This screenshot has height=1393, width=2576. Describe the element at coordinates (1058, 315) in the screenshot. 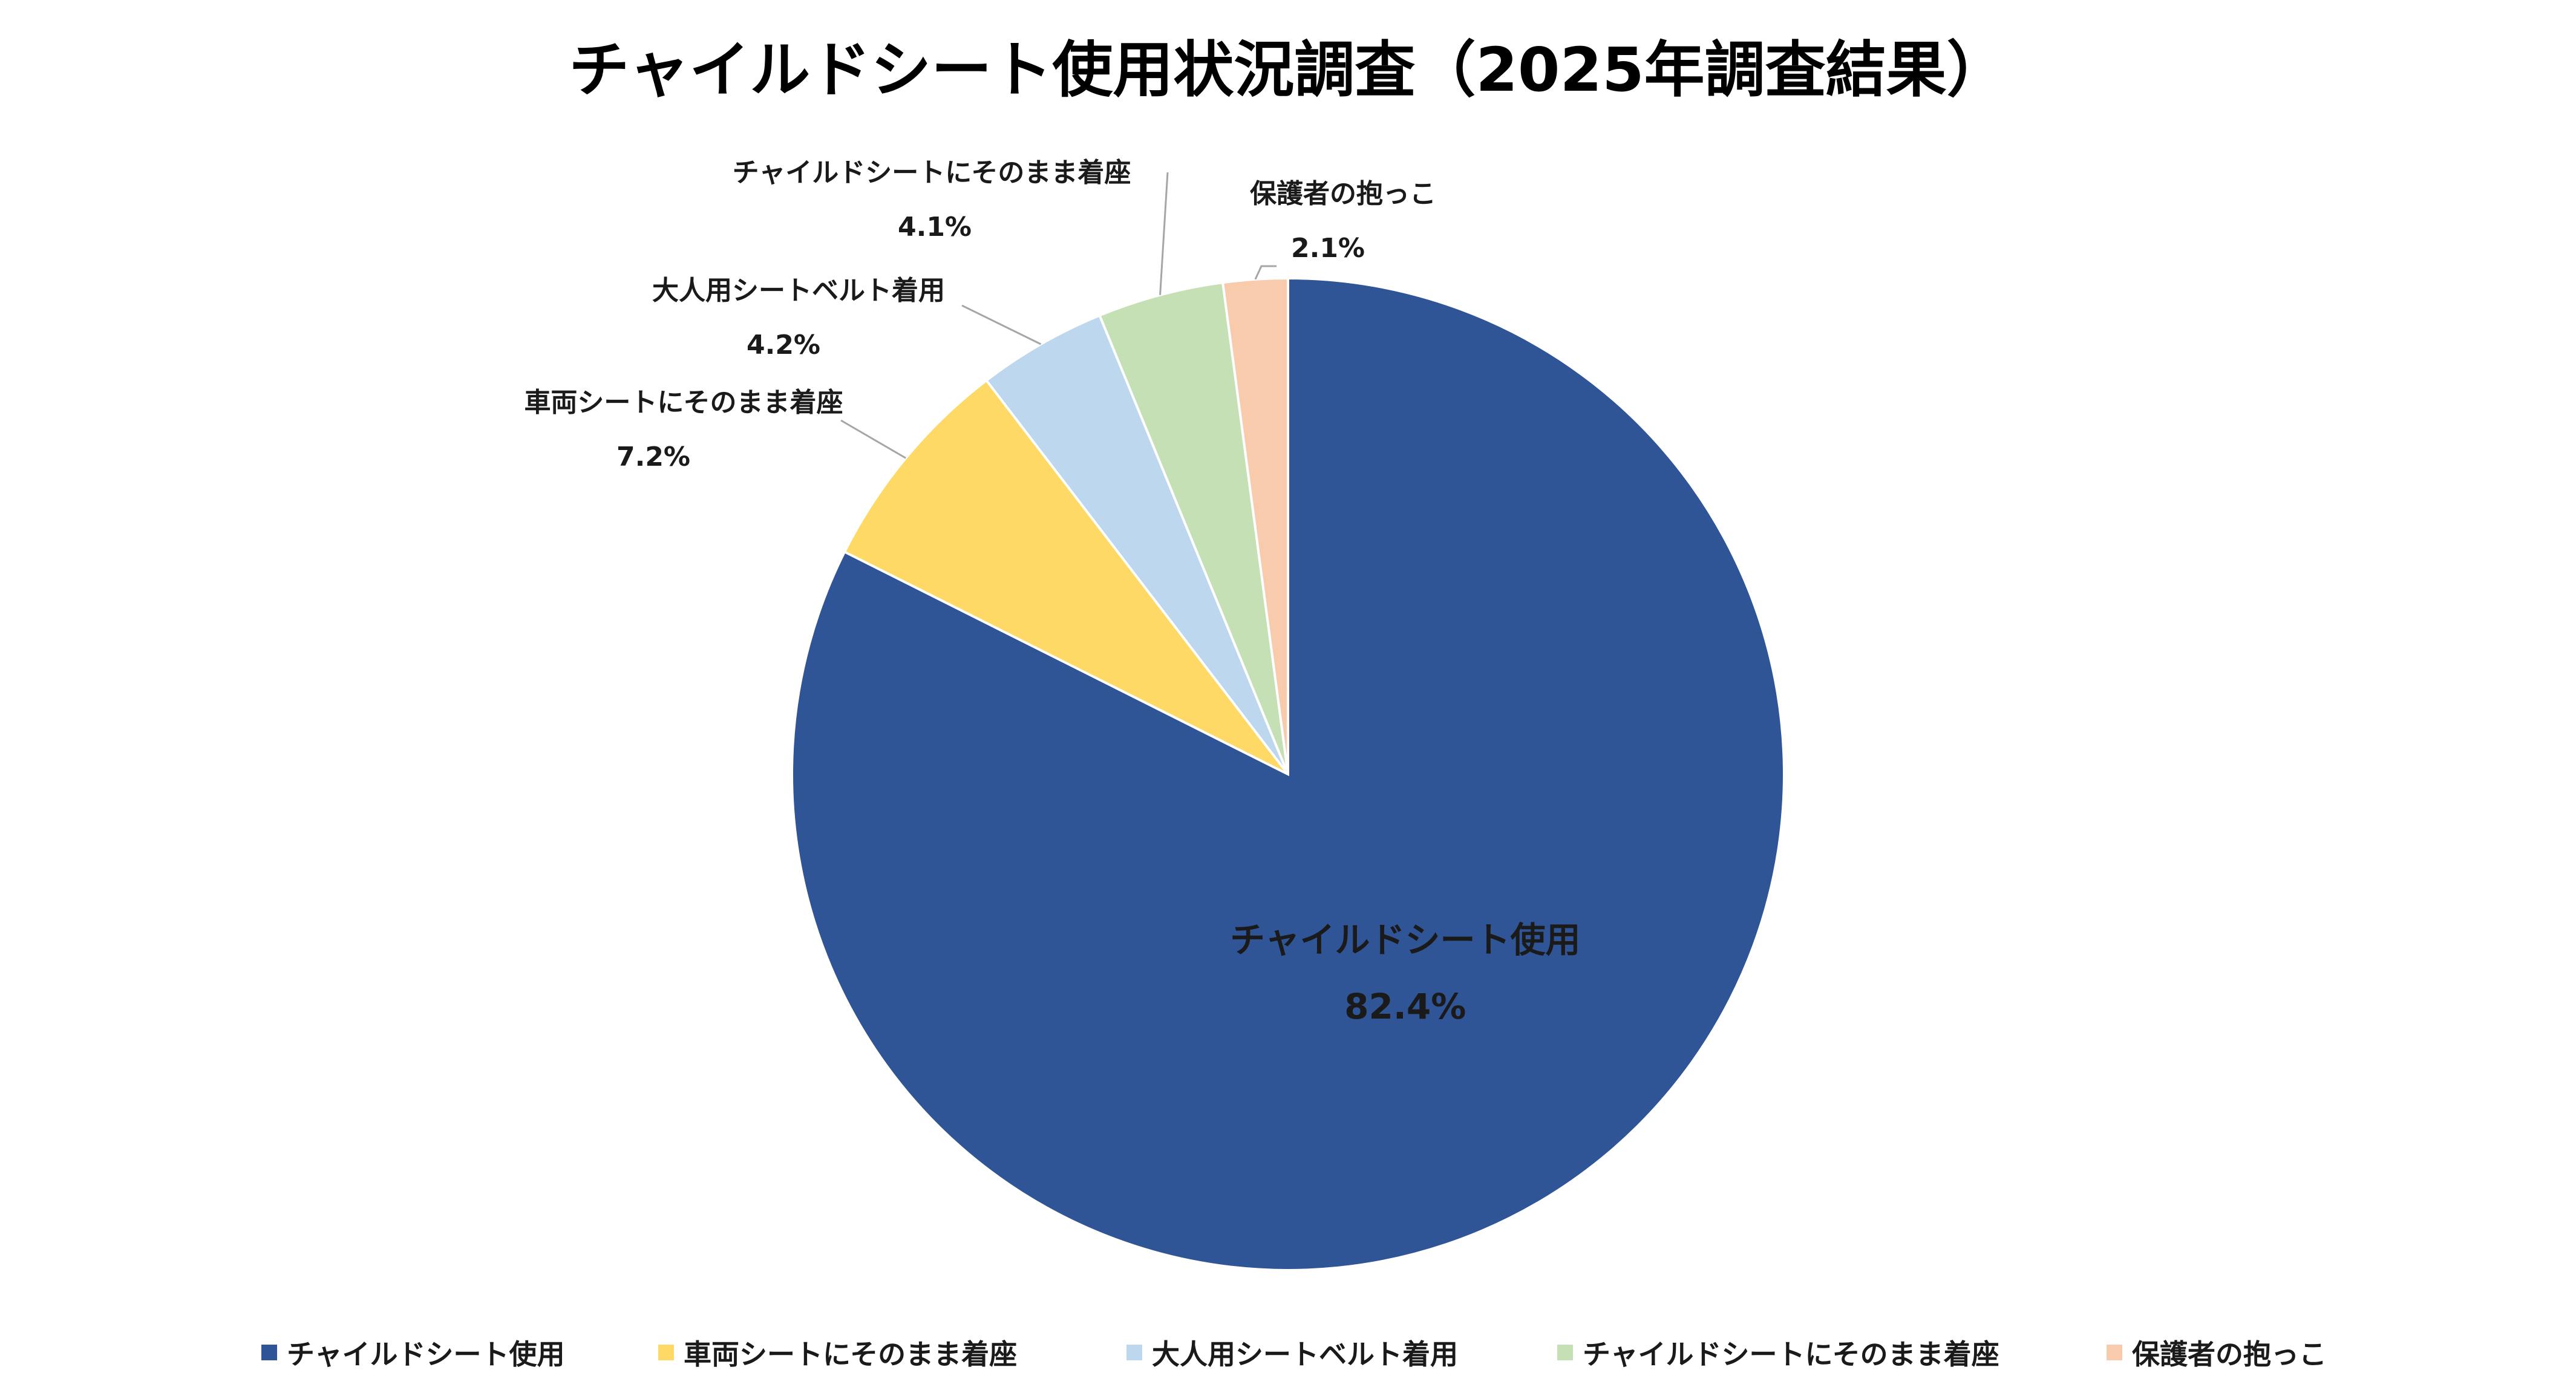

I see `leader-lines-layer` at that location.